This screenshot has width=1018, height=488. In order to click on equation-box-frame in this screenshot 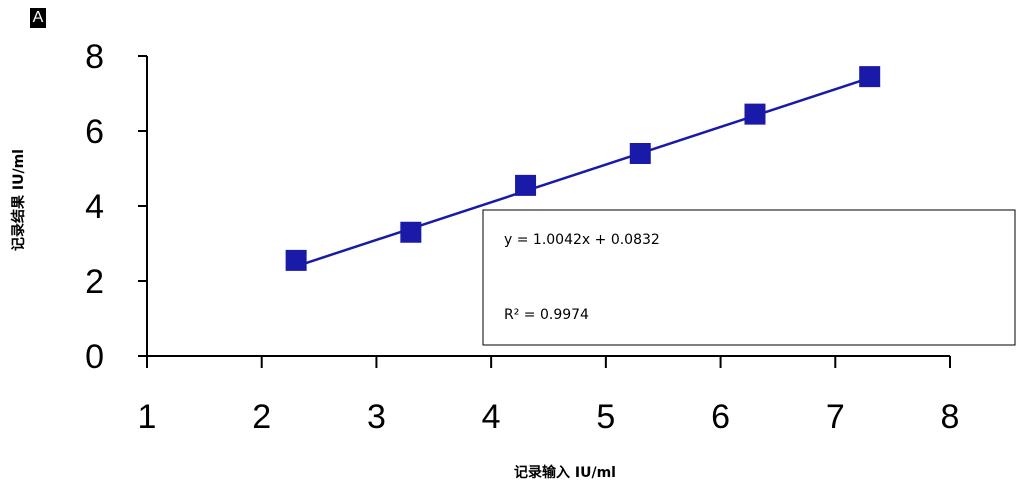, I will do `click(749, 277)`.